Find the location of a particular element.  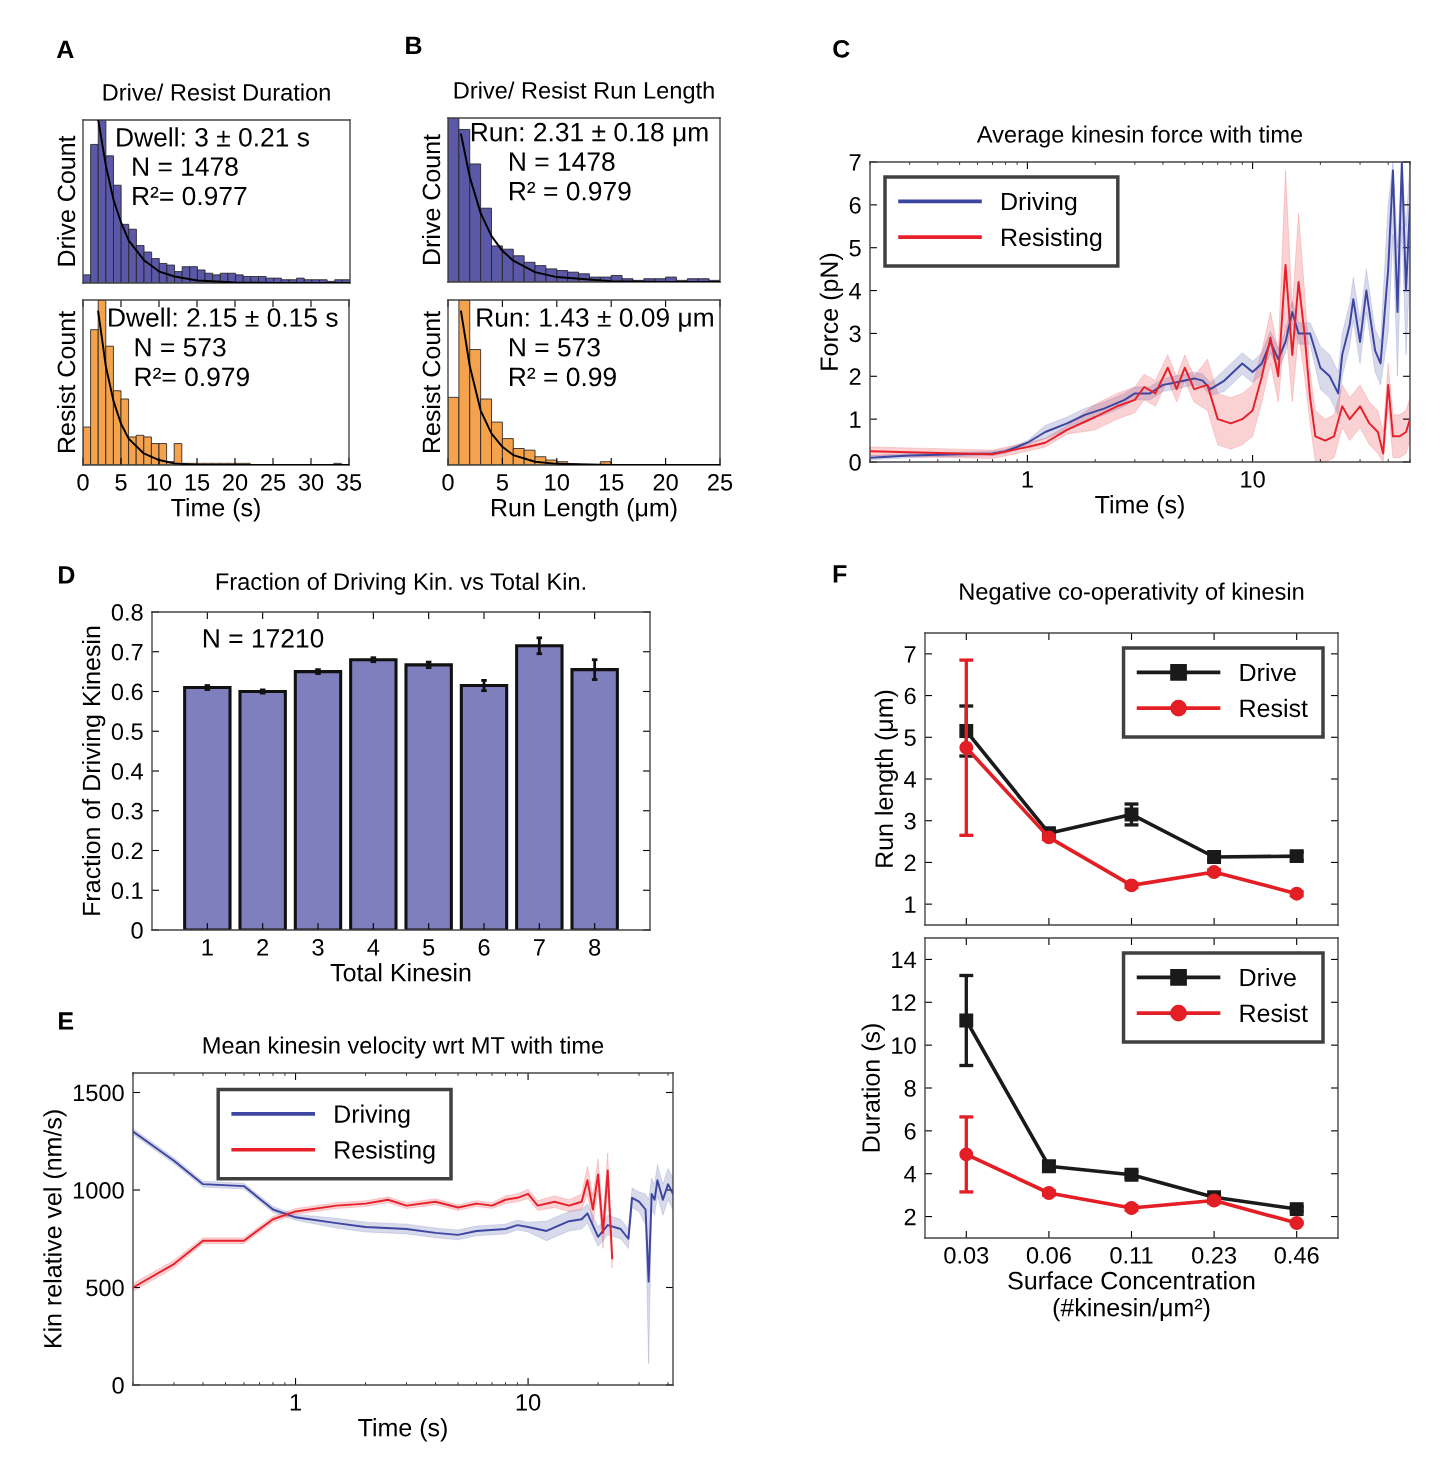

y-tick-label: 0.5 is located at coordinates (127, 732).